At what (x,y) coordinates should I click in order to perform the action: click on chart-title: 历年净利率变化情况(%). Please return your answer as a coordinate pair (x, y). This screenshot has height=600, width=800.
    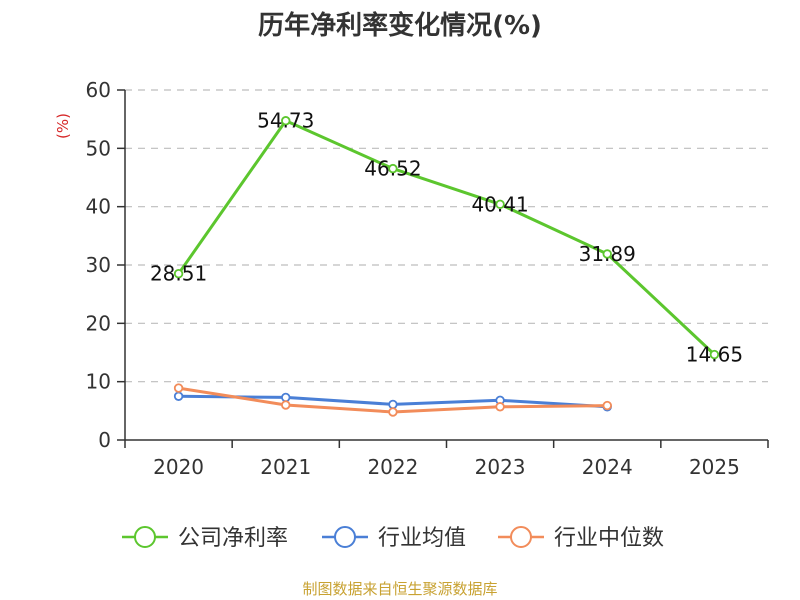
    Looking at the image, I should click on (400, 25).